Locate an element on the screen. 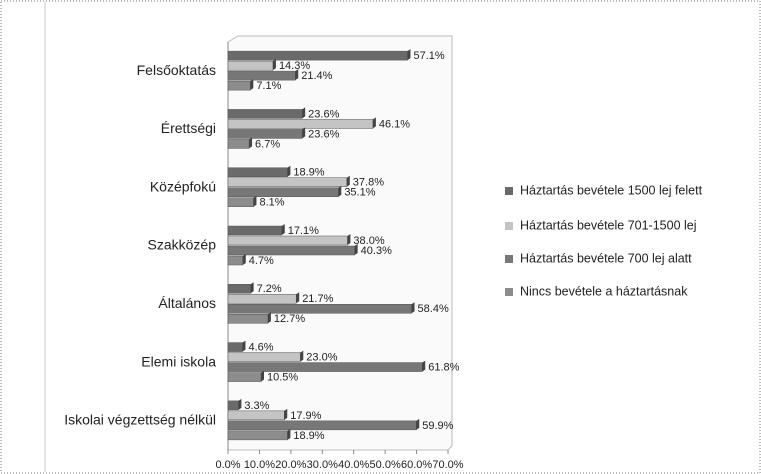 The width and height of the screenshot is (761, 474). value-label: 40.3% is located at coordinates (376, 251).